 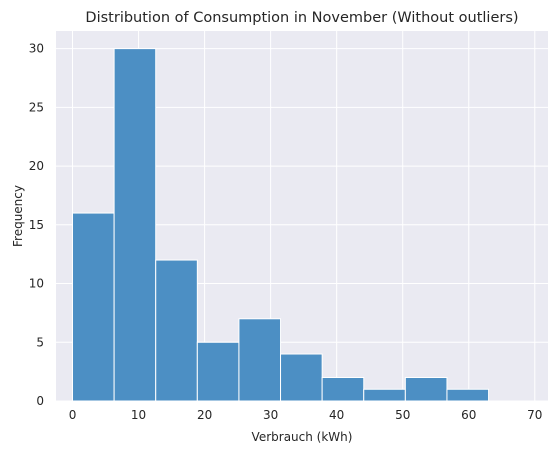 I want to click on y-axis-label: Frequency, so click(x=18, y=216).